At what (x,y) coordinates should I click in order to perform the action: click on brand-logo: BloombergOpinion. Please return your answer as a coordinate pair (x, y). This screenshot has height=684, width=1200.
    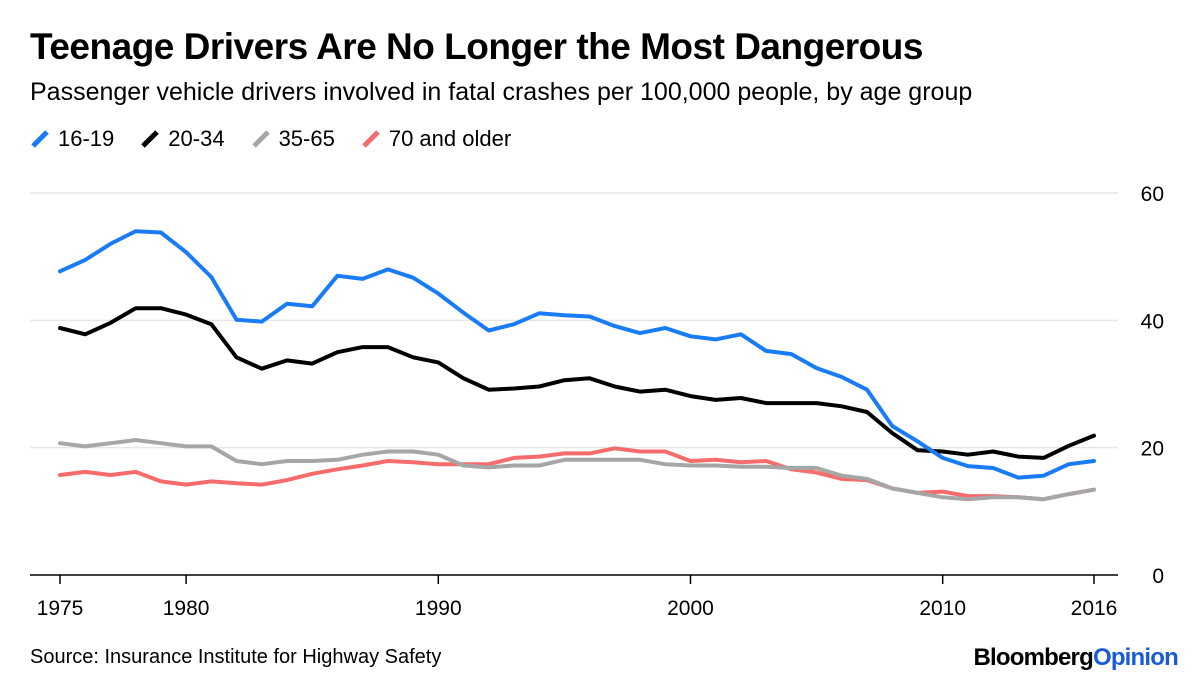
    Looking at the image, I should click on (1075, 658).